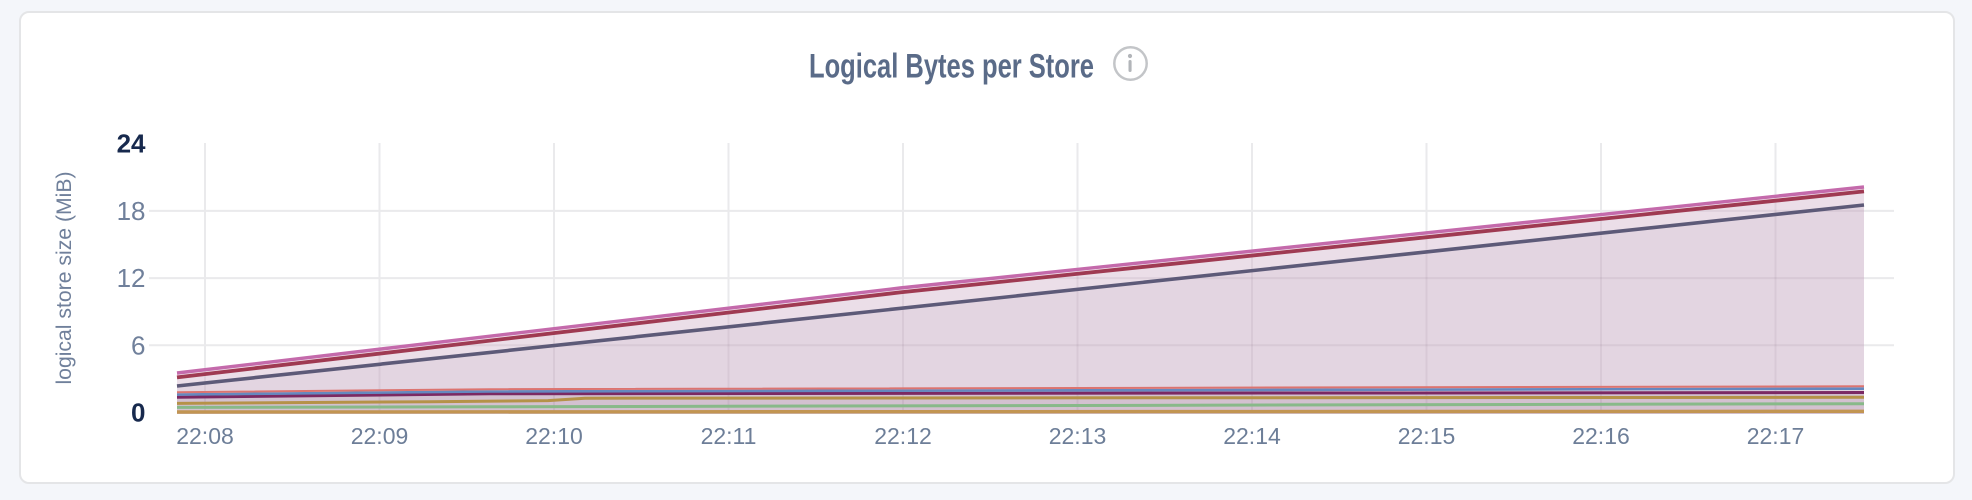 The width and height of the screenshot is (1972, 500). Describe the element at coordinates (131, 278) in the screenshot. I see `svg-text: 12` at that location.